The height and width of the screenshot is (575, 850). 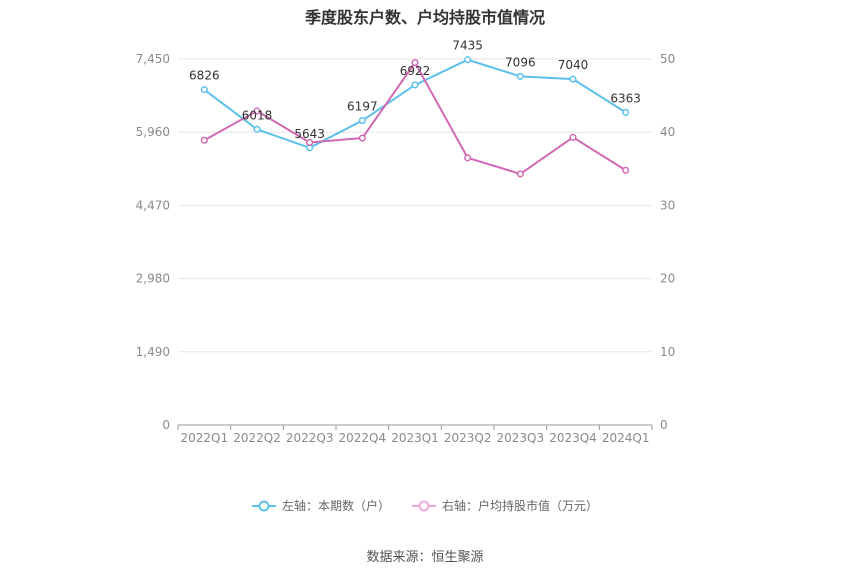 I want to click on y-left-tick-label: 5,960, so click(x=153, y=132).